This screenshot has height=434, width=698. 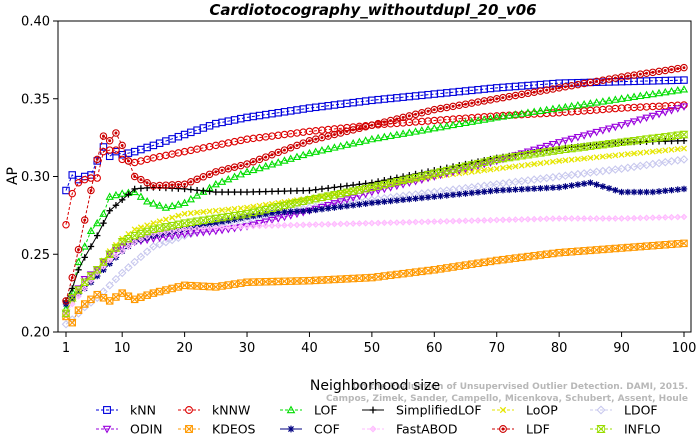 What do you see at coordinates (496, 348) in the screenshot?
I see `x-tick-label: 70` at bounding box center [496, 348].